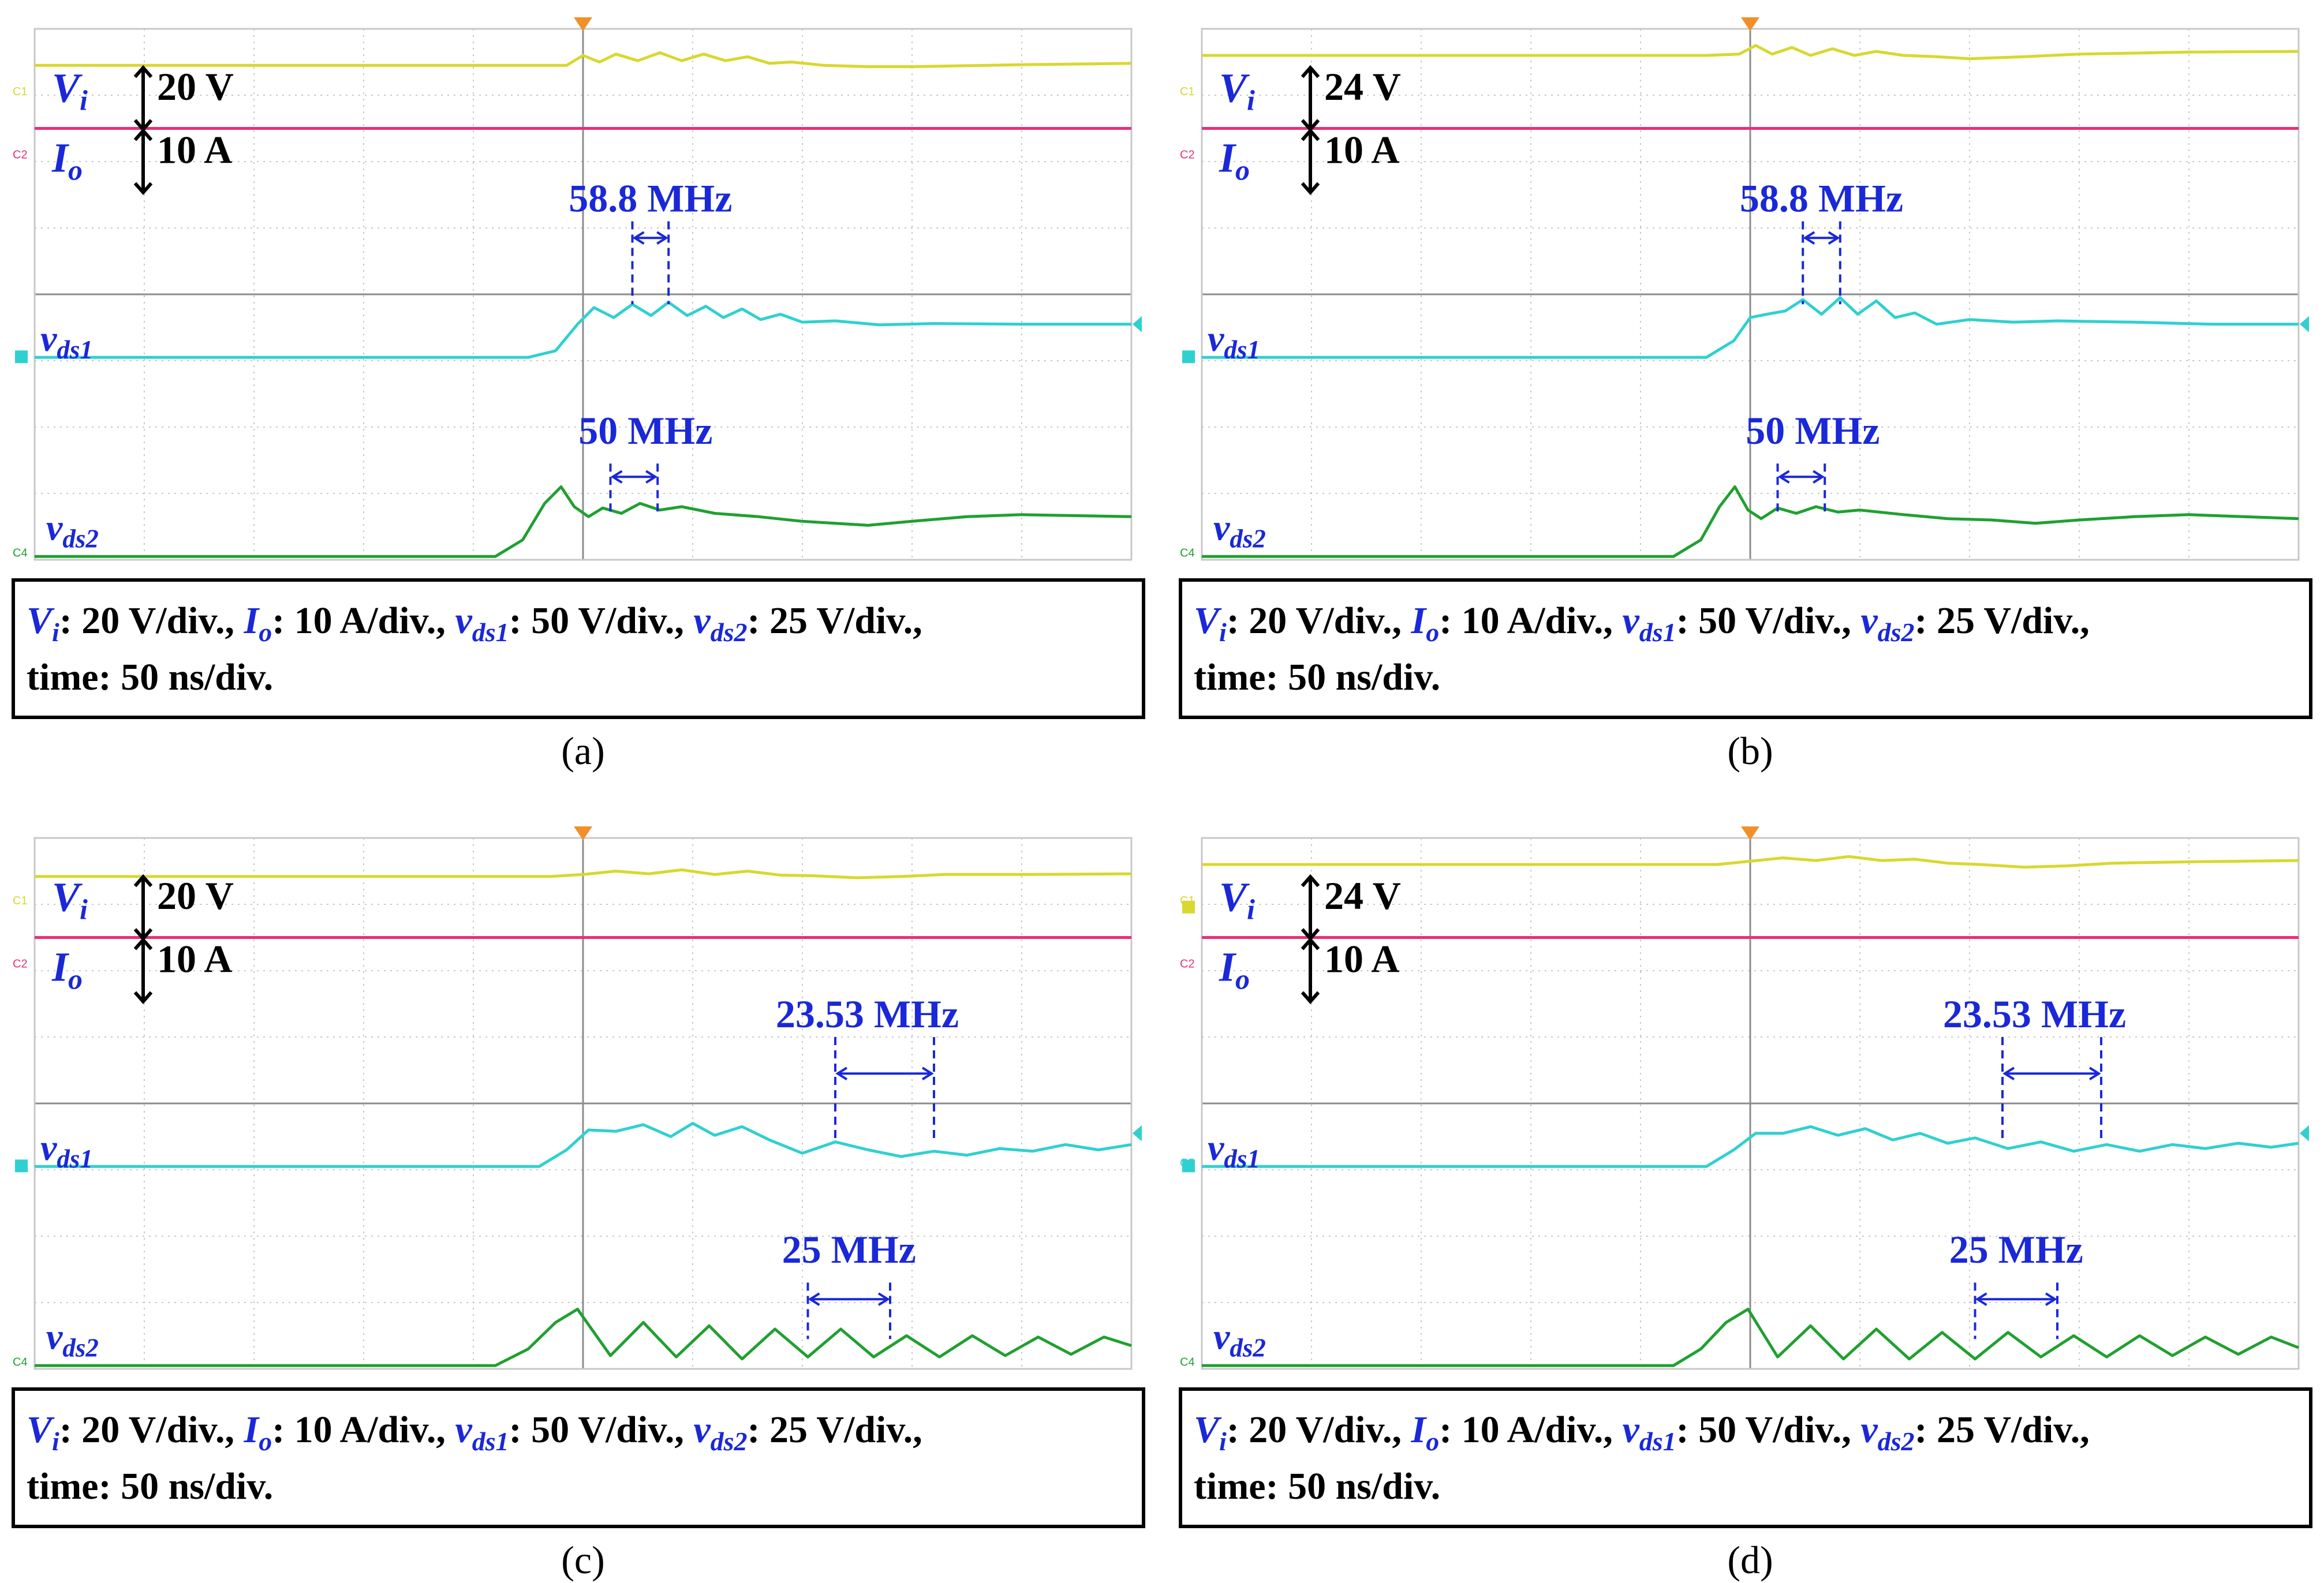 The width and height of the screenshot is (2324, 1583). Describe the element at coordinates (645, 430) in the screenshot. I see `vds2-frequency-label: 50 MHz` at that location.